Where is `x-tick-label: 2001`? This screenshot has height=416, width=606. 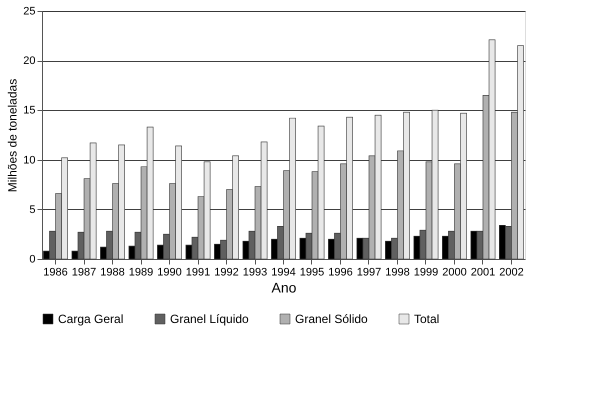 x-tick-label: 2001 is located at coordinates (483, 272).